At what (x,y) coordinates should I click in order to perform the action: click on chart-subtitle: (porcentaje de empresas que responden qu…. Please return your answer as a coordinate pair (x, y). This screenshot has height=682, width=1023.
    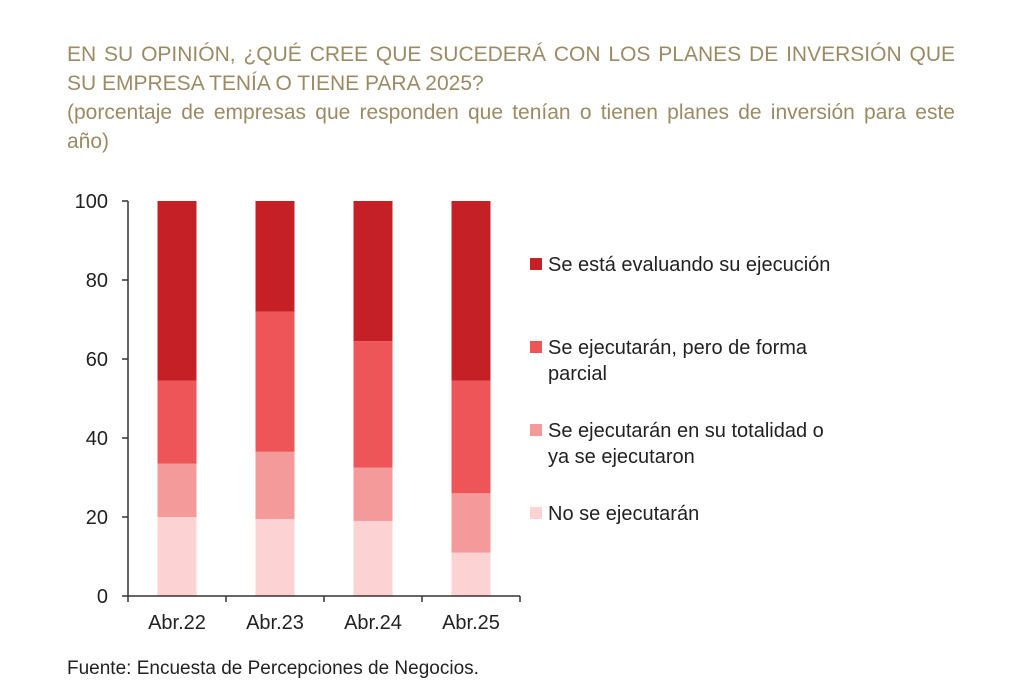
    Looking at the image, I should click on (511, 127).